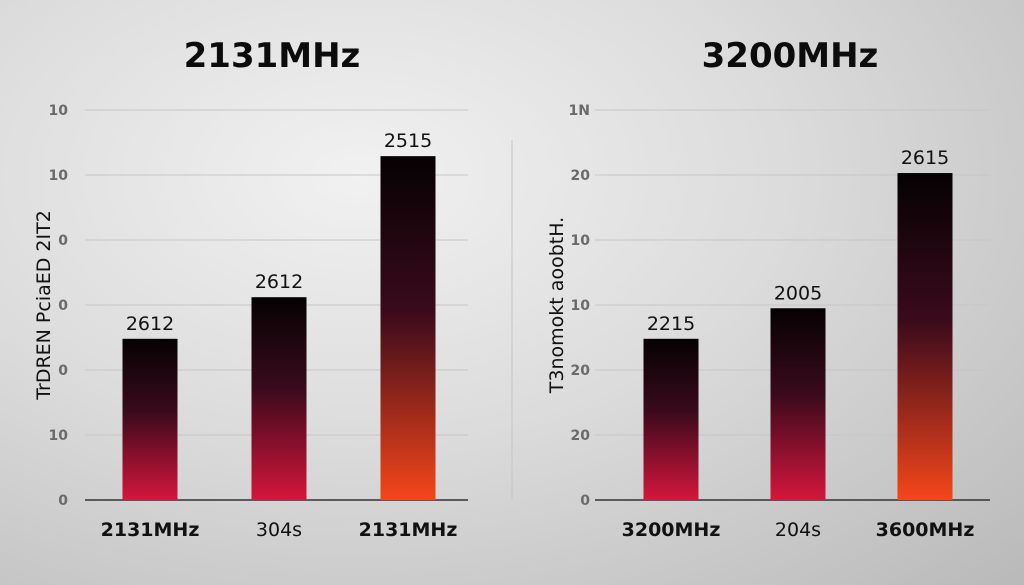  I want to click on chart-title: 2131MHz, so click(272, 56).